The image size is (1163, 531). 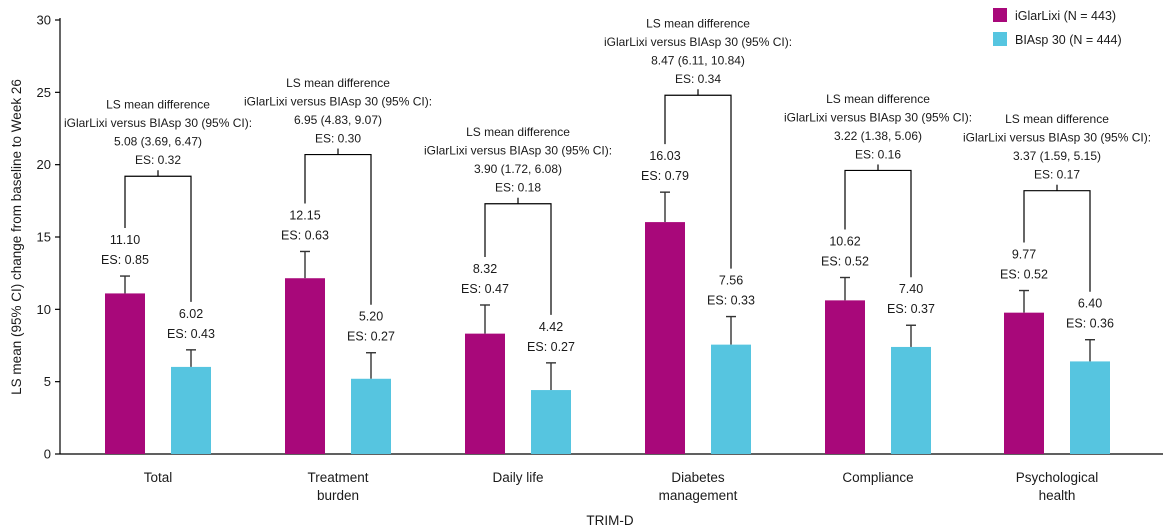 I want to click on comparison-text-line: 3.90 (1.72, 6.08), so click(x=518, y=169).